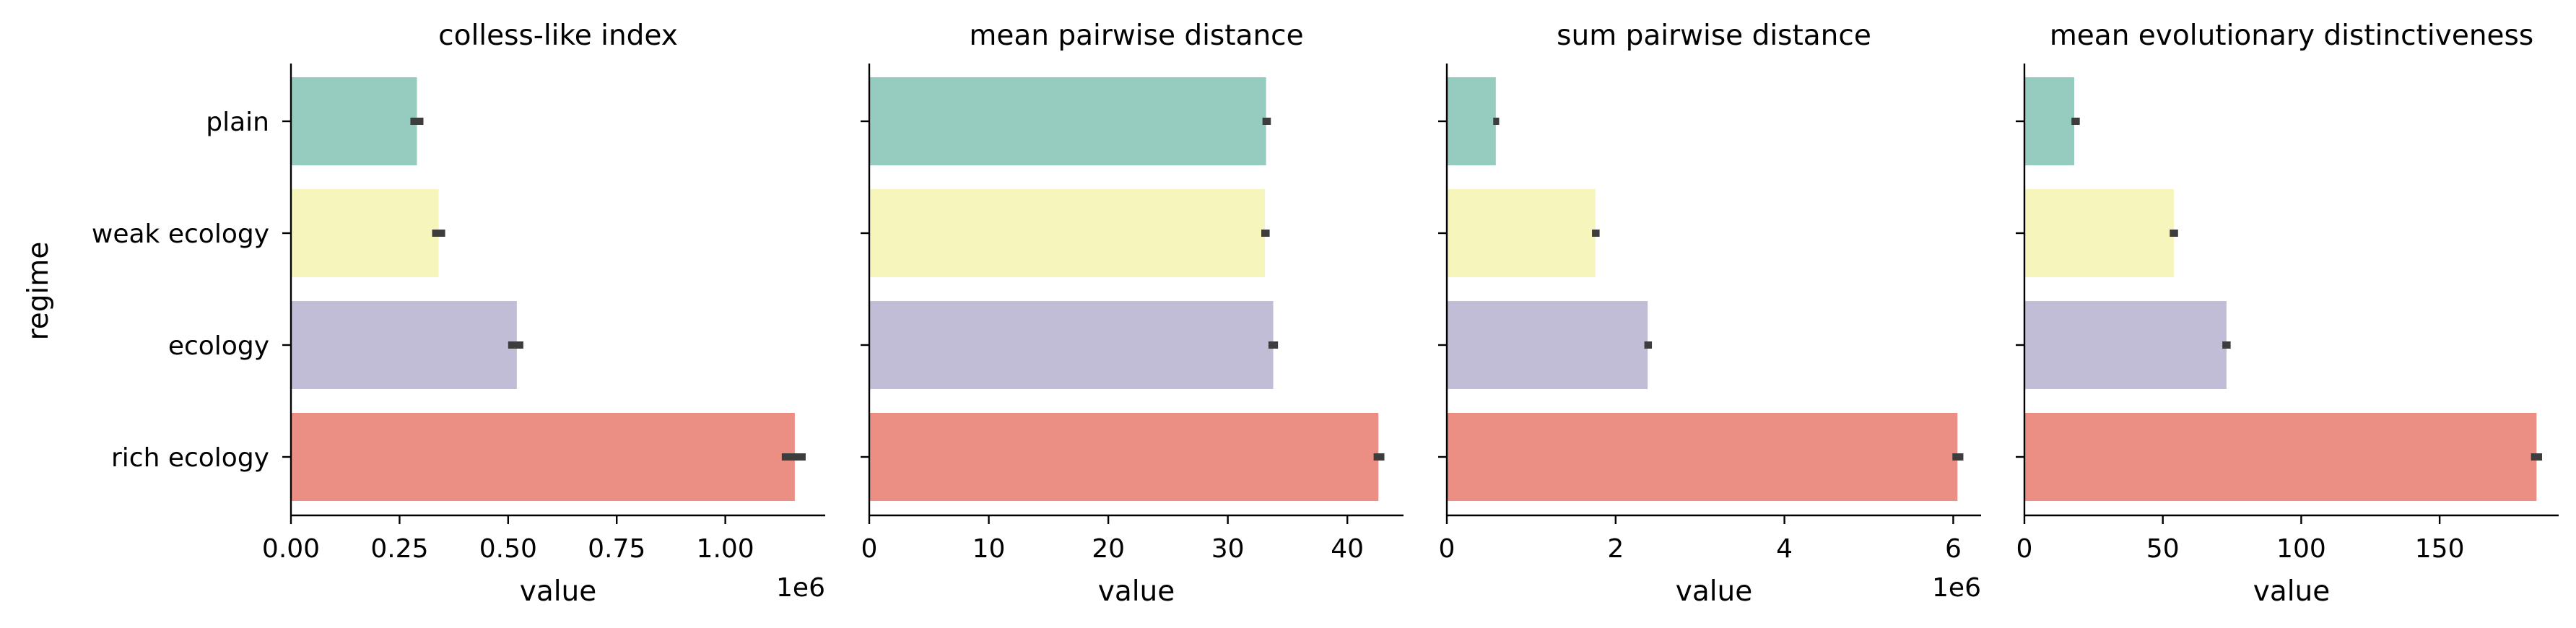 The width and height of the screenshot is (2576, 628). I want to click on x-tick-label: 20, so click(1108, 549).